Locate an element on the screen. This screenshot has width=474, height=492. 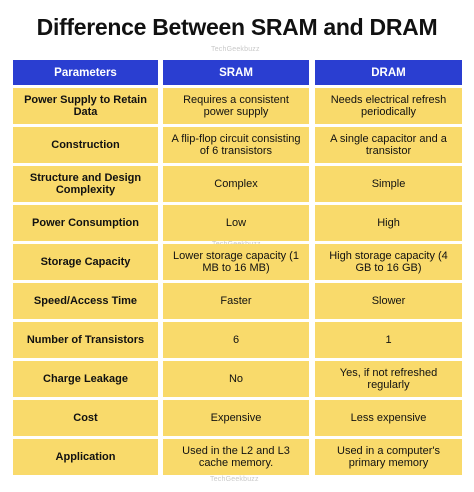
dram-cell: High storage capacity (4 GB to 16 GB) is located at coordinates (388, 262).